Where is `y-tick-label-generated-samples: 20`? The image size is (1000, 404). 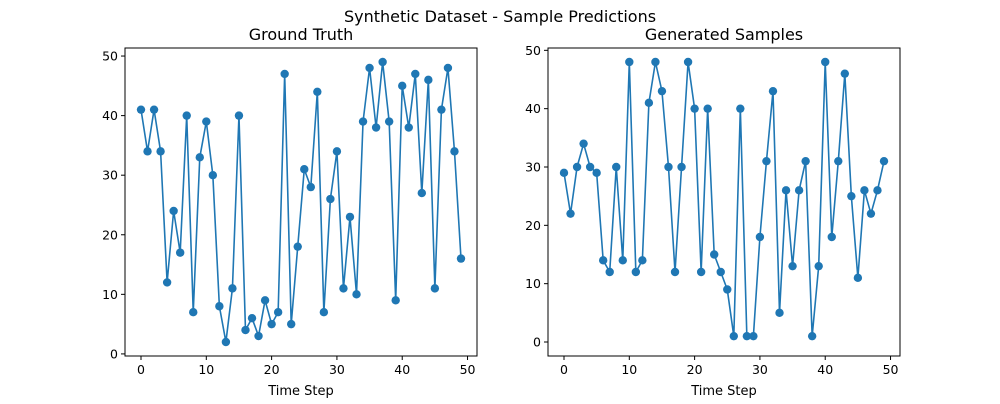 y-tick-label-generated-samples: 20 is located at coordinates (533, 225).